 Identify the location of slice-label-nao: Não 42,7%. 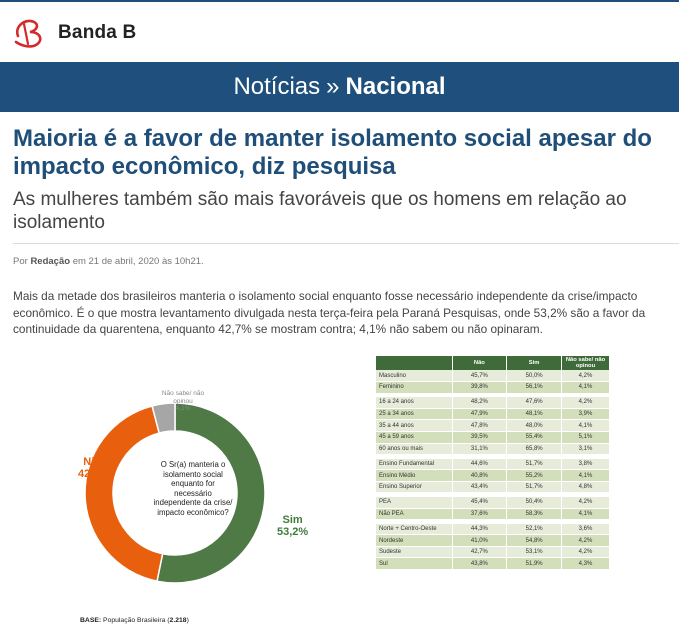
(93, 468).